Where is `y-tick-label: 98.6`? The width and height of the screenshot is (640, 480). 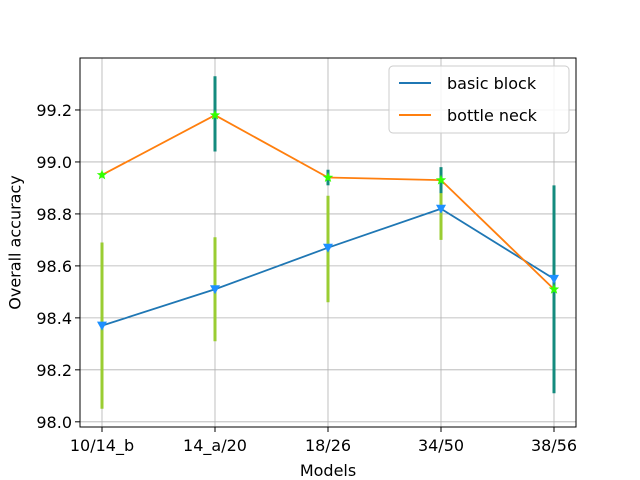 y-tick-label: 98.6 is located at coordinates (54, 266).